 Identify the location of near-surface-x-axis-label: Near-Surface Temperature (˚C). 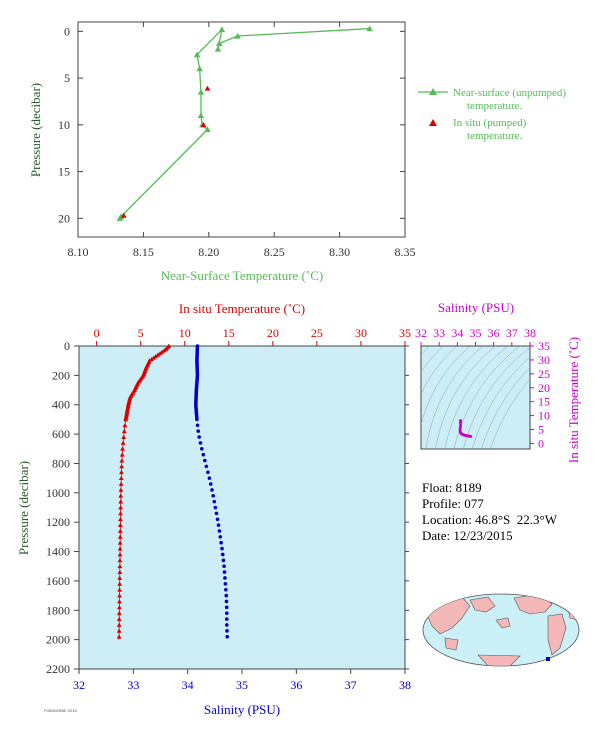
(242, 275).